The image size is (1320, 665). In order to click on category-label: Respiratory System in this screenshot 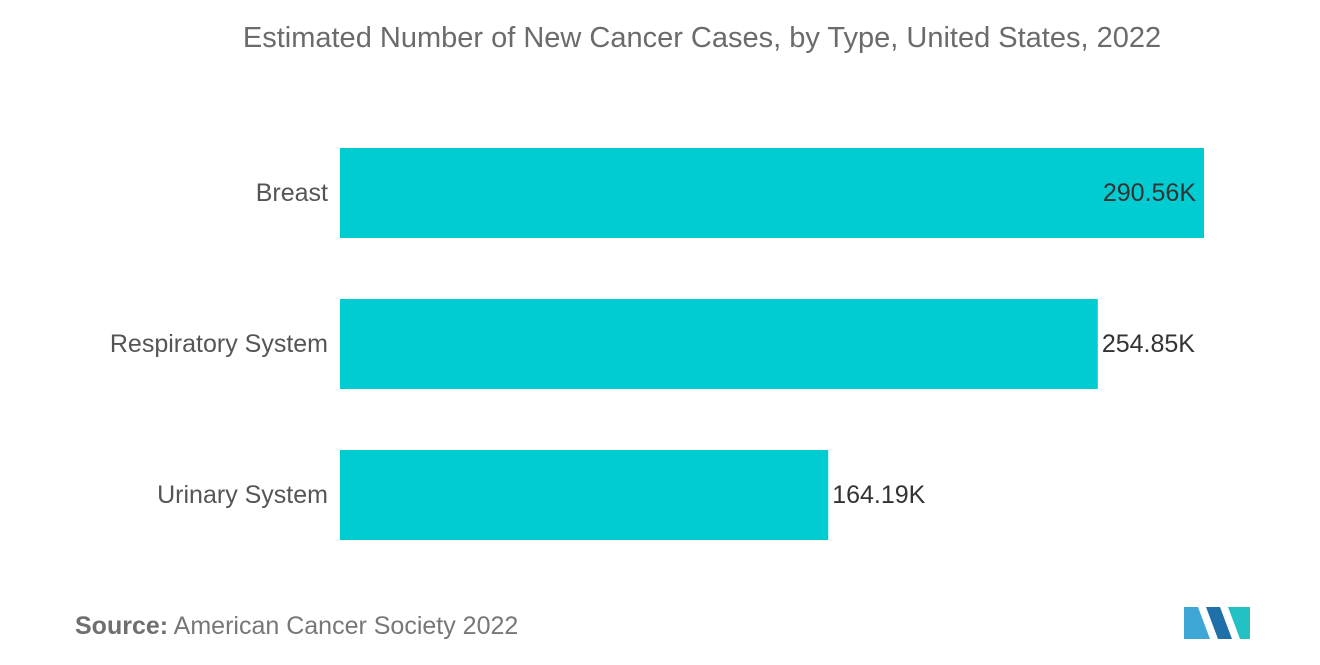, I will do `click(219, 344)`.